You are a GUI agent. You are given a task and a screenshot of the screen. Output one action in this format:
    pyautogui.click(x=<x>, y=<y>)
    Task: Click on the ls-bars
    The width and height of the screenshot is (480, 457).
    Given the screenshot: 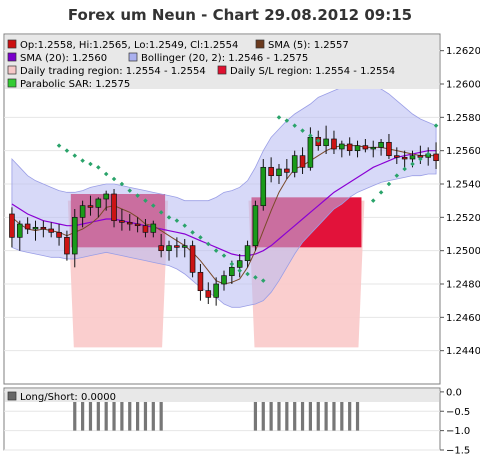 What is the action you would take?
    pyautogui.click(x=216, y=411)
    